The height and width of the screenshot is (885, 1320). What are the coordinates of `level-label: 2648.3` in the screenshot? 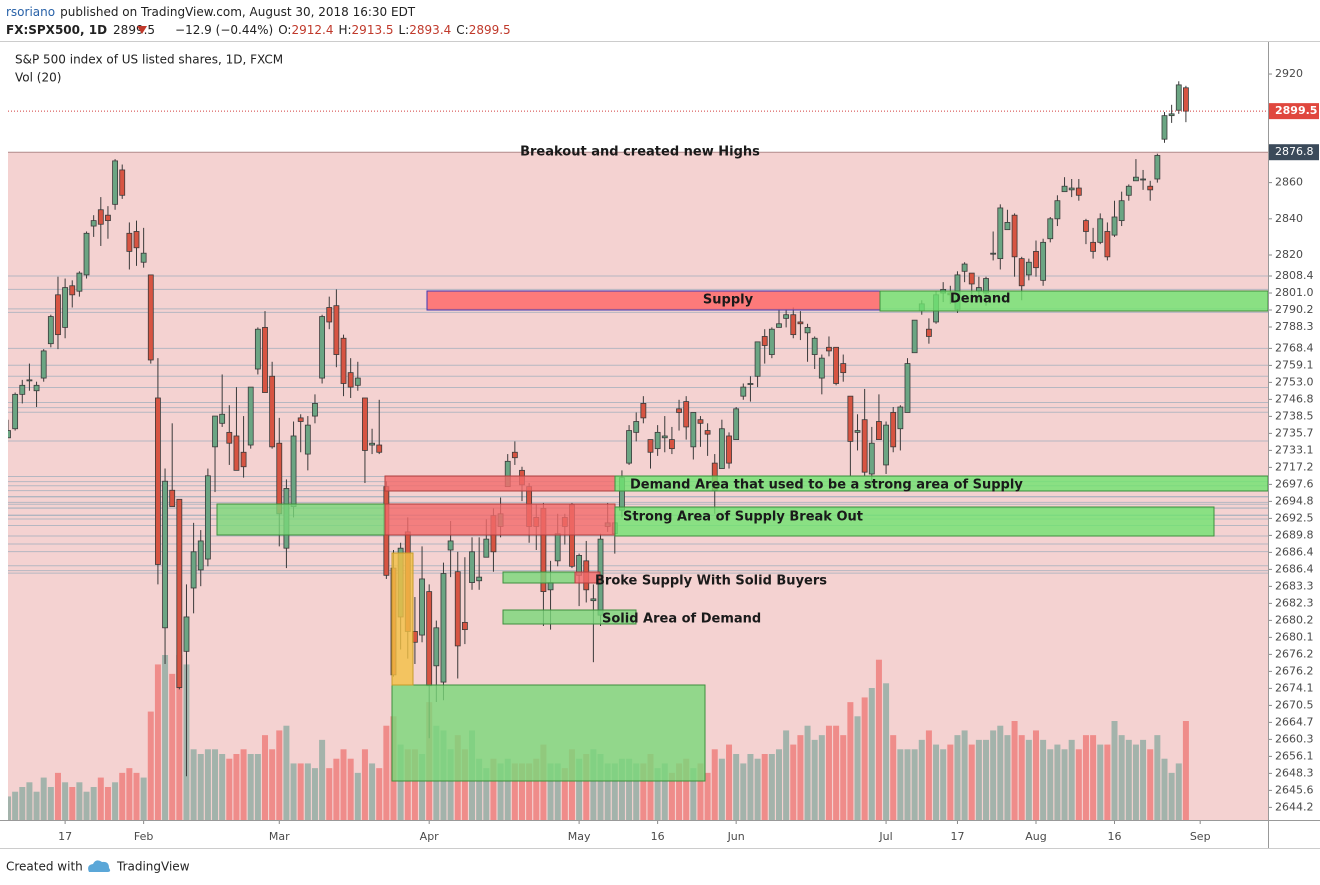 It's located at (1294, 772).